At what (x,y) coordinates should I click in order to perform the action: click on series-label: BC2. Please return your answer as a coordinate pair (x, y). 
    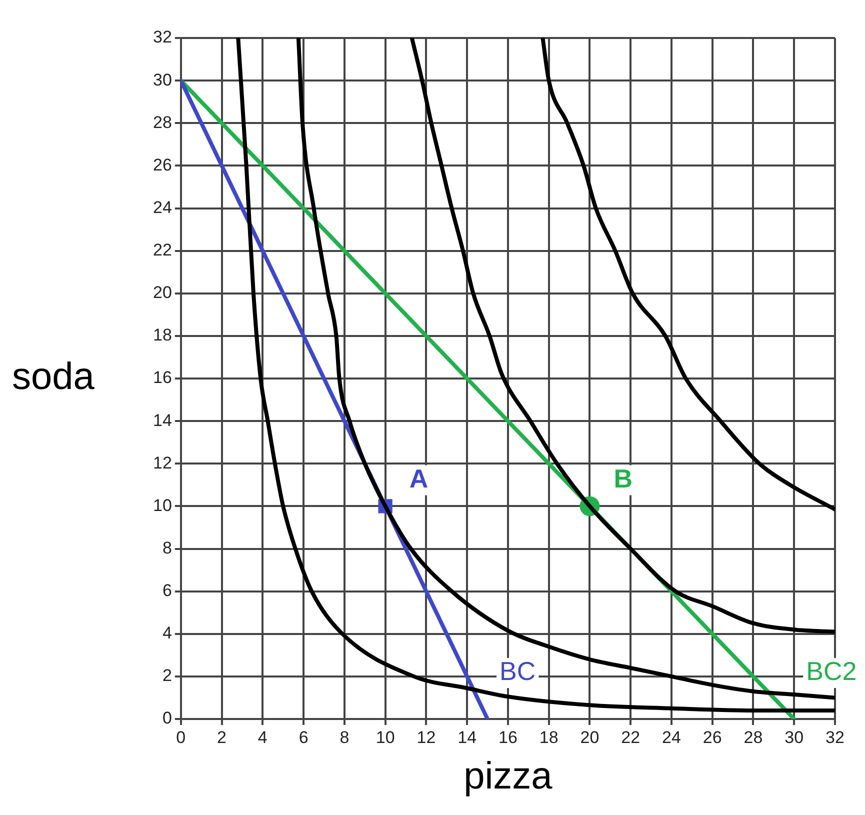
    Looking at the image, I should click on (831, 671).